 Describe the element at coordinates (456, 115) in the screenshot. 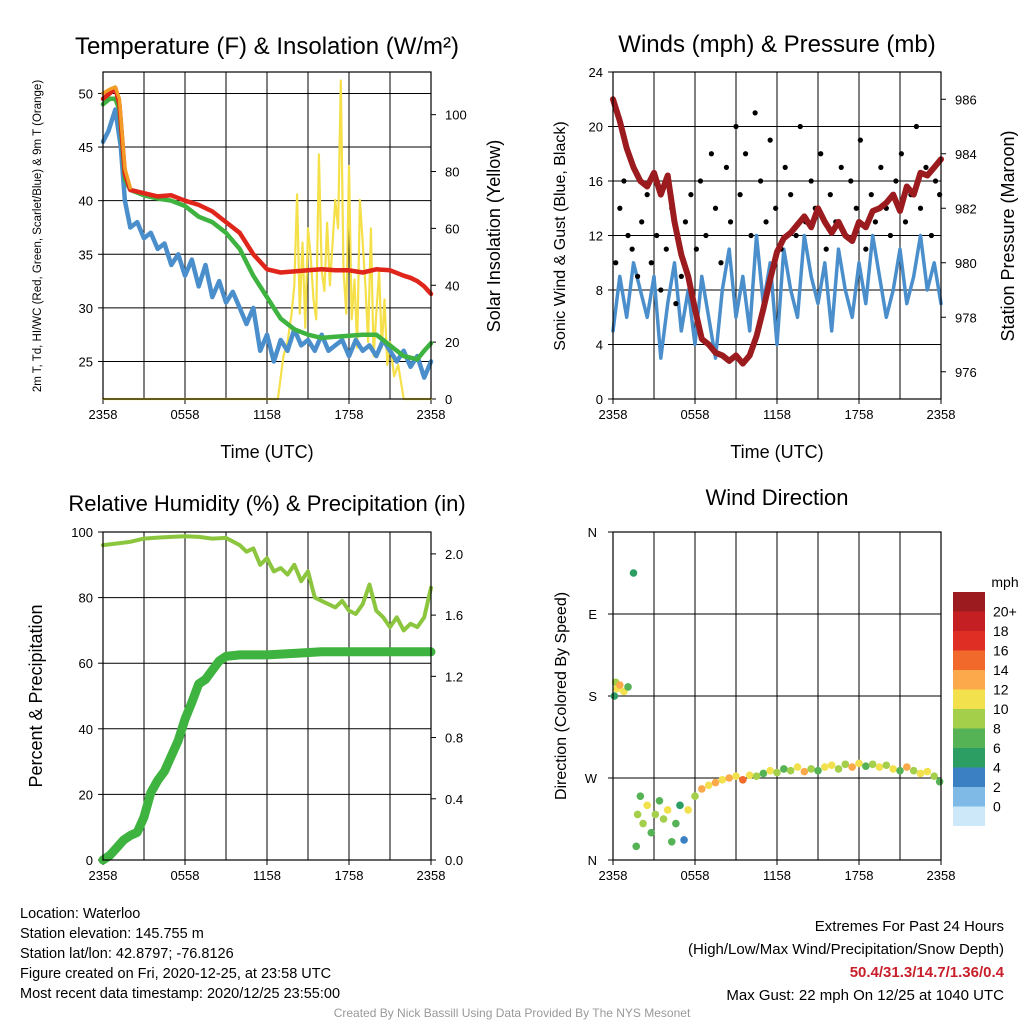

I see `y-tick-label-right: 100` at that location.